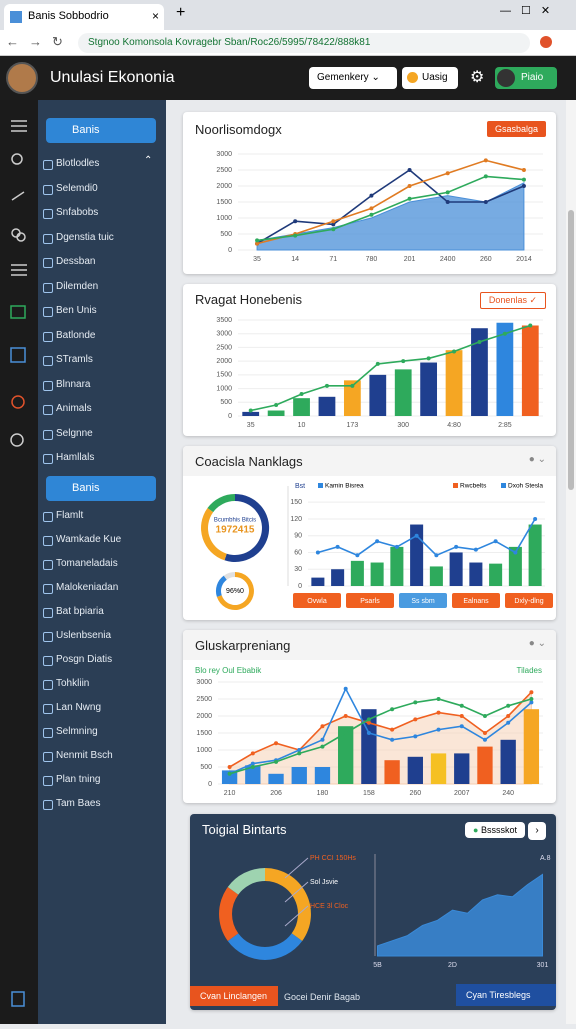 The height and width of the screenshot is (1029, 576). Describe the element at coordinates (78, 237) in the screenshot. I see `nav-item: Dgenstia tuic` at that location.